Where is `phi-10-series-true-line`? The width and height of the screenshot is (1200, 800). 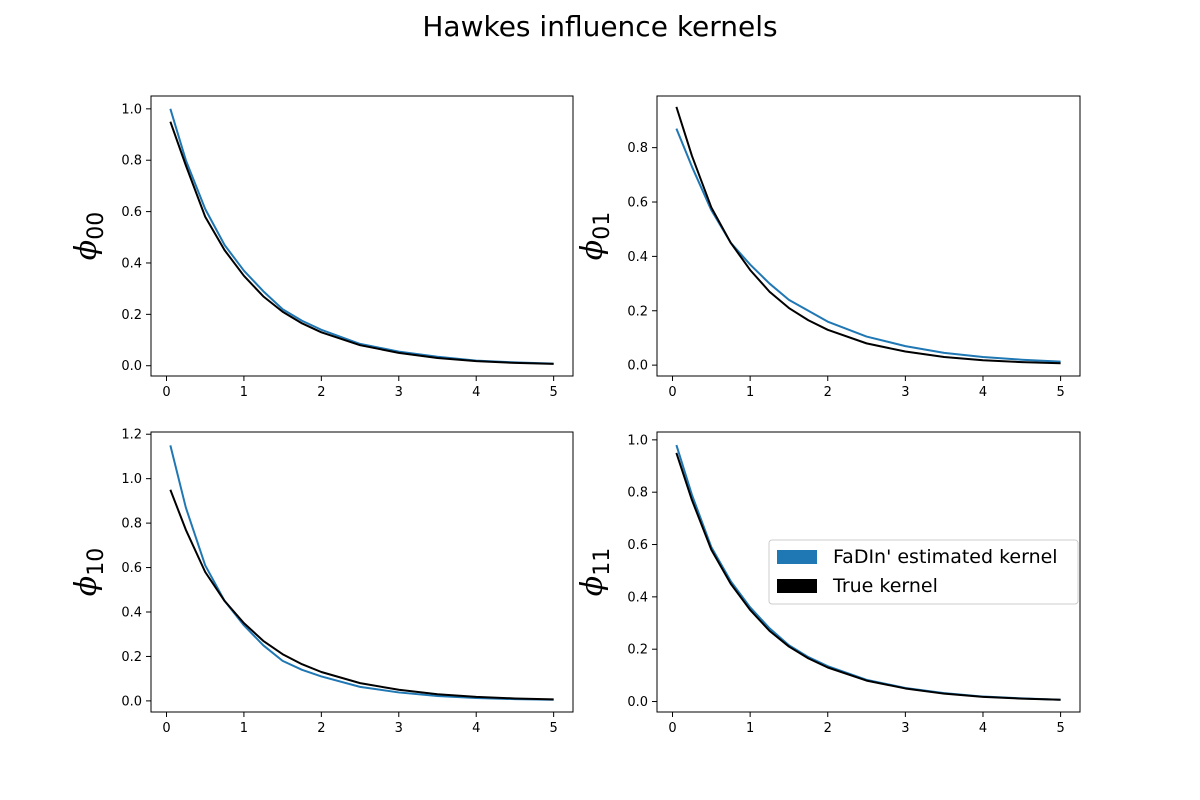 phi-10-series-true-line is located at coordinates (361, 595).